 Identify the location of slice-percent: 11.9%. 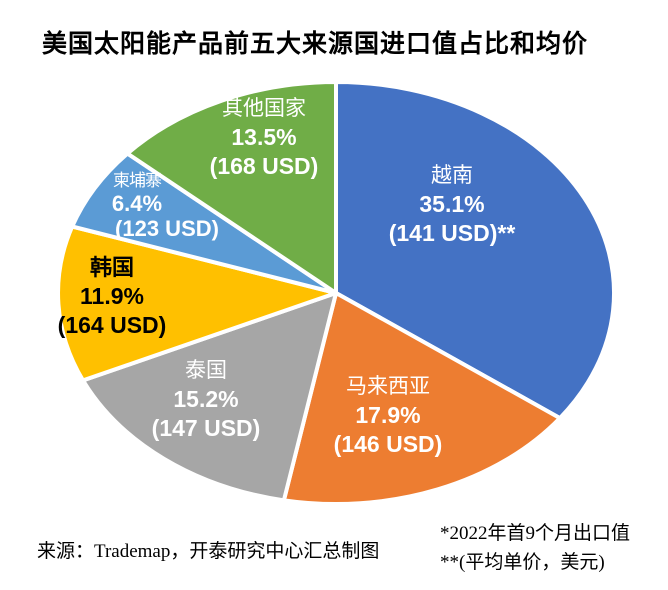
(112, 295).